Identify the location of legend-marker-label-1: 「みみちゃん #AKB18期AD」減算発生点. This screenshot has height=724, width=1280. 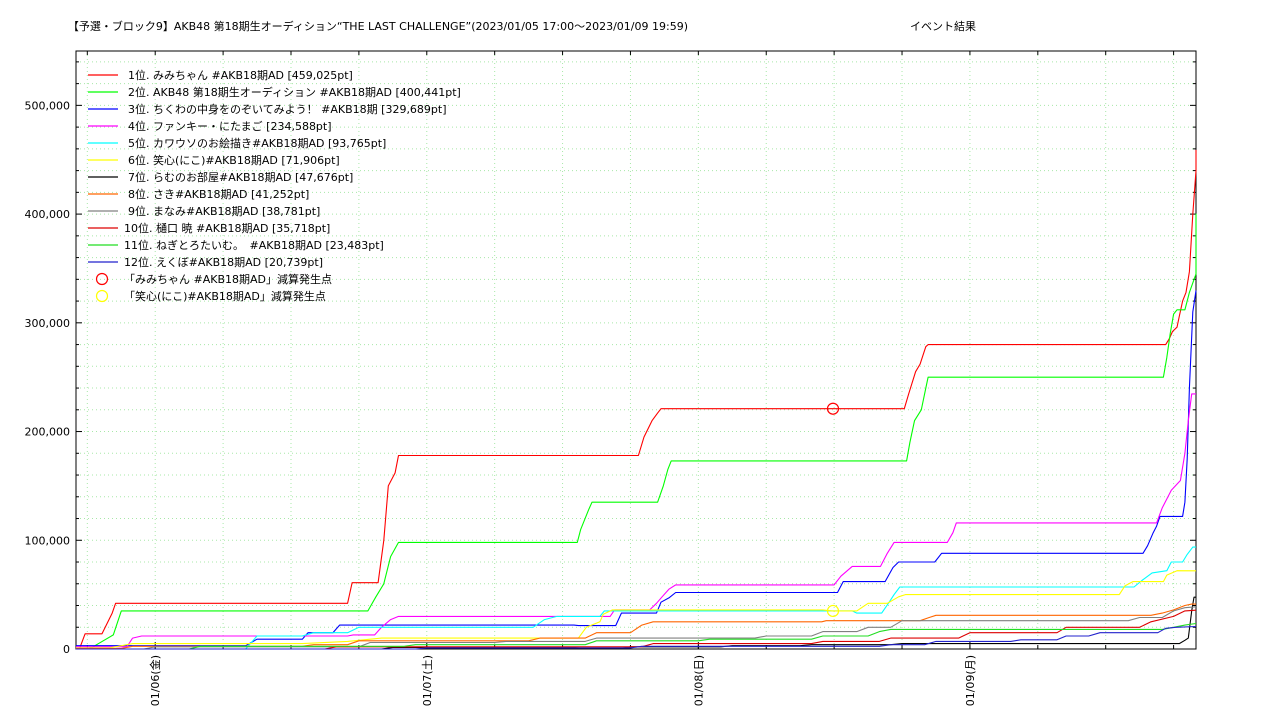
(228, 279).